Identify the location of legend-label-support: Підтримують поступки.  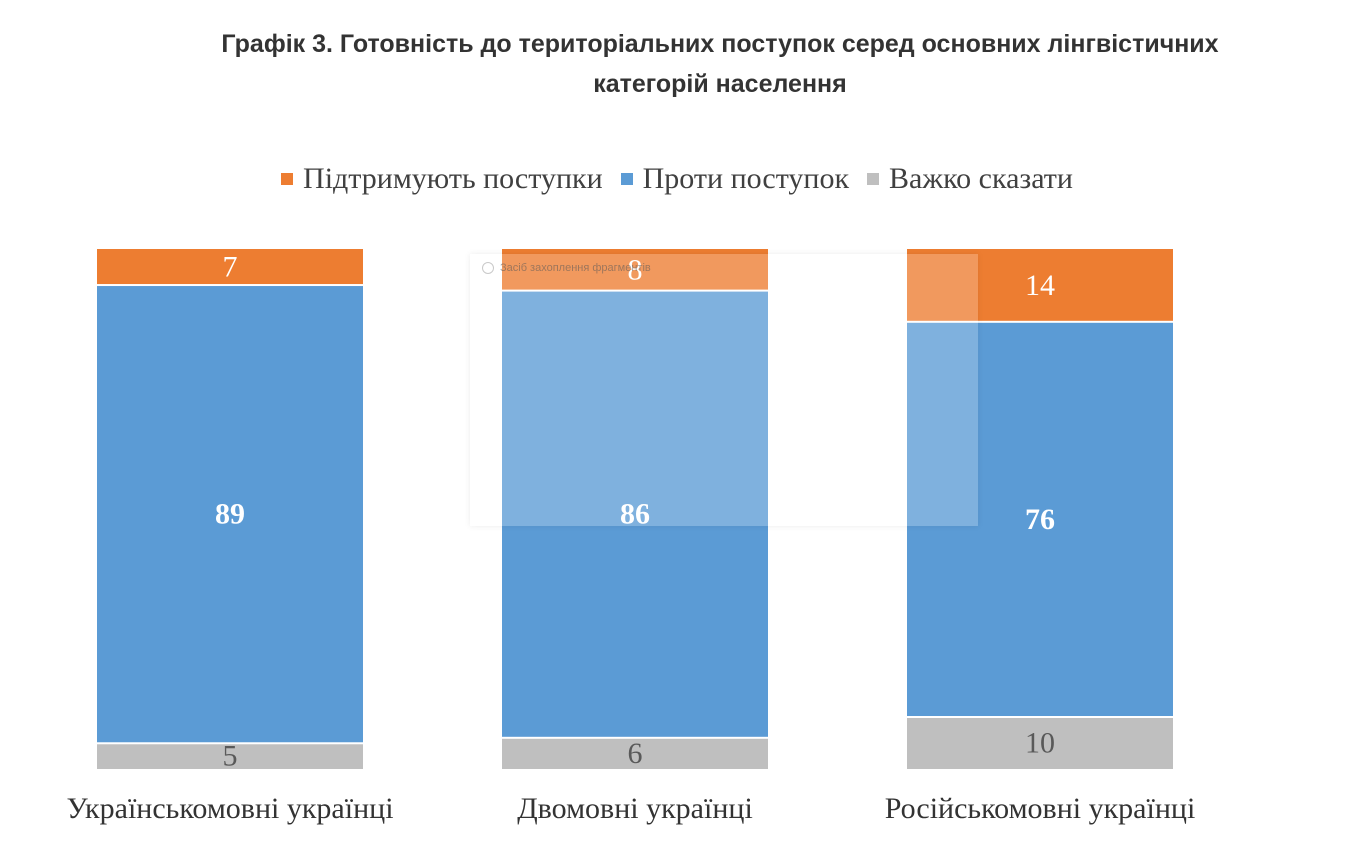
(453, 178).